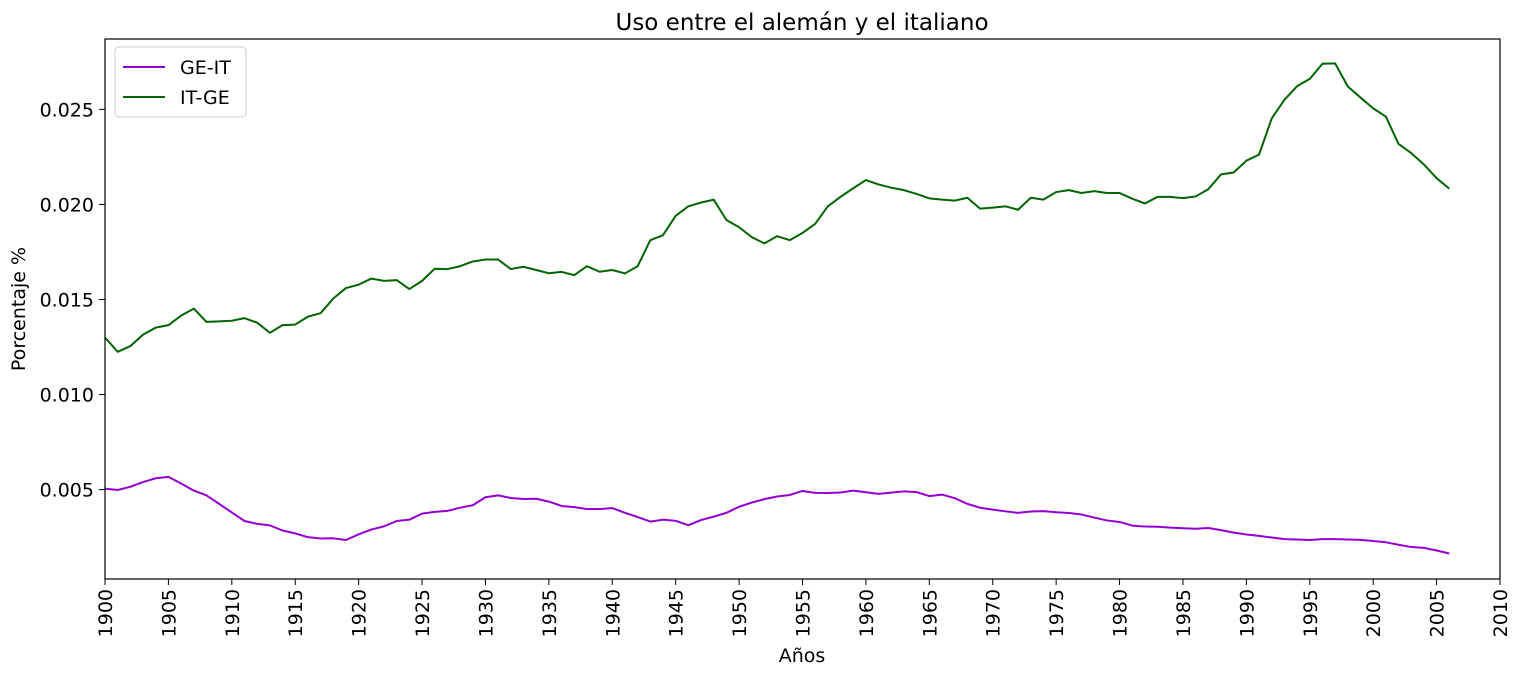  What do you see at coordinates (67, 396) in the screenshot?
I see `y-tick-label-0.010: 0.010` at bounding box center [67, 396].